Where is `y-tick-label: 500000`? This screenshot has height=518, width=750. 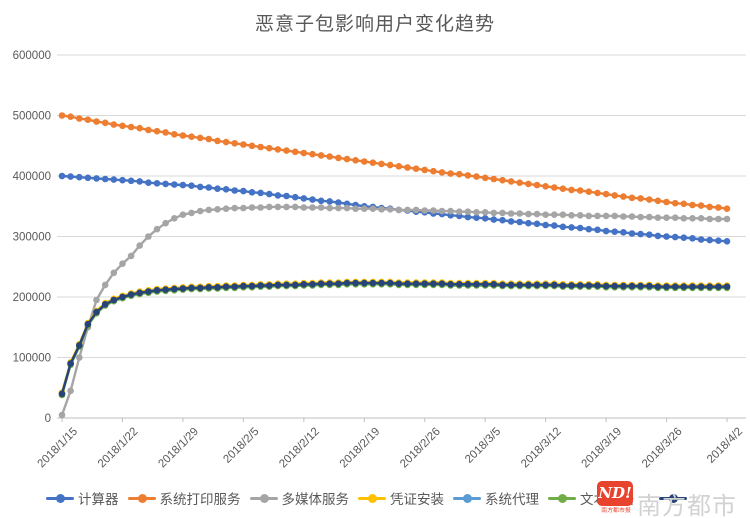
y-tick-label: 500000 is located at coordinates (32, 117).